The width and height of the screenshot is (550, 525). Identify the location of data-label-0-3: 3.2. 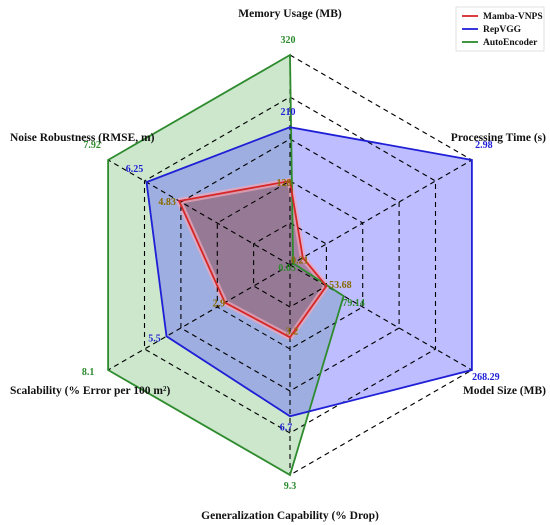
(292, 331).